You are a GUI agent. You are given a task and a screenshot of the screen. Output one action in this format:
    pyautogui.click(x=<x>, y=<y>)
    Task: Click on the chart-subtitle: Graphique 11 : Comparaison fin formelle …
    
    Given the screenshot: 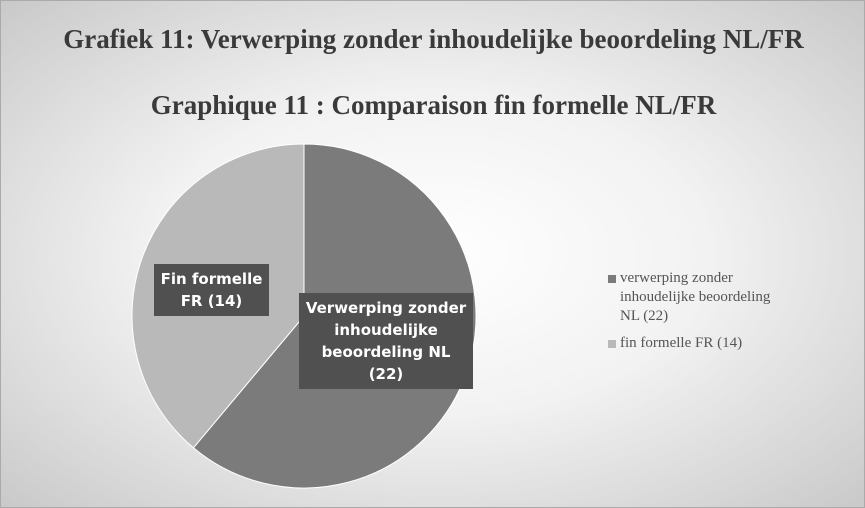 What is the action you would take?
    pyautogui.click(x=433, y=105)
    